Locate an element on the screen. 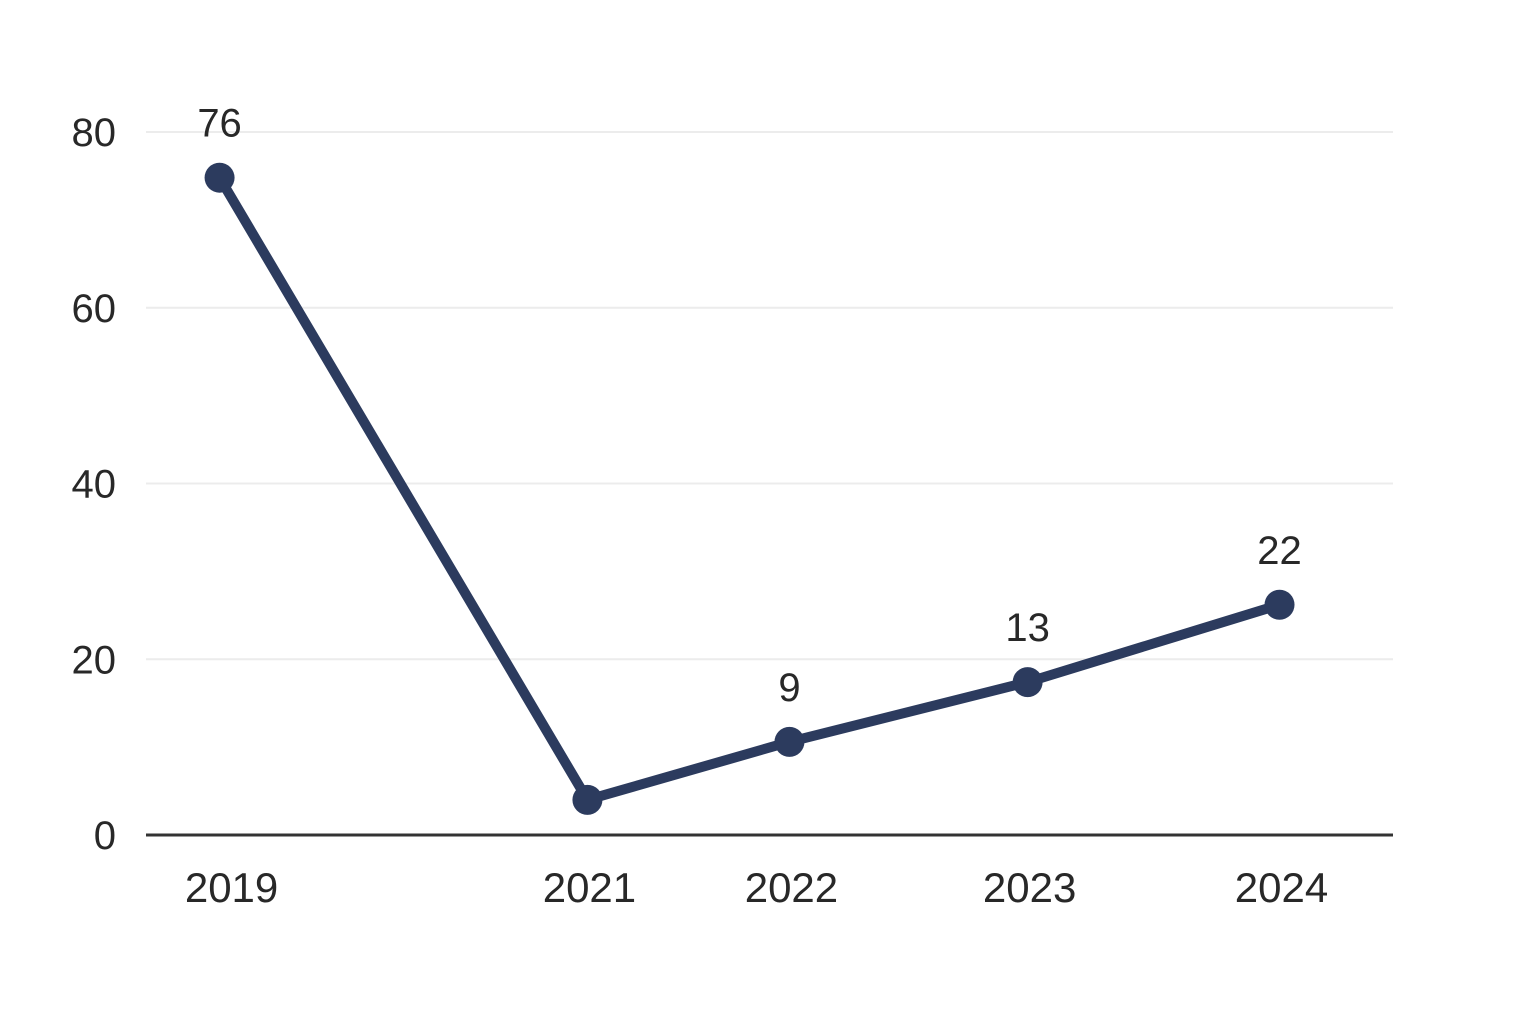 Image resolution: width=1536 pixels, height=1024 pixels. data-label: 22 is located at coordinates (1279, 551).